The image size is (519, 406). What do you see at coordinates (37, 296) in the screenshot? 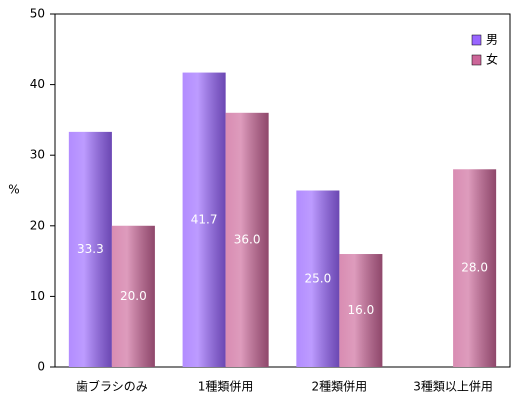
I see `y-tick-label: 10` at bounding box center [37, 296].